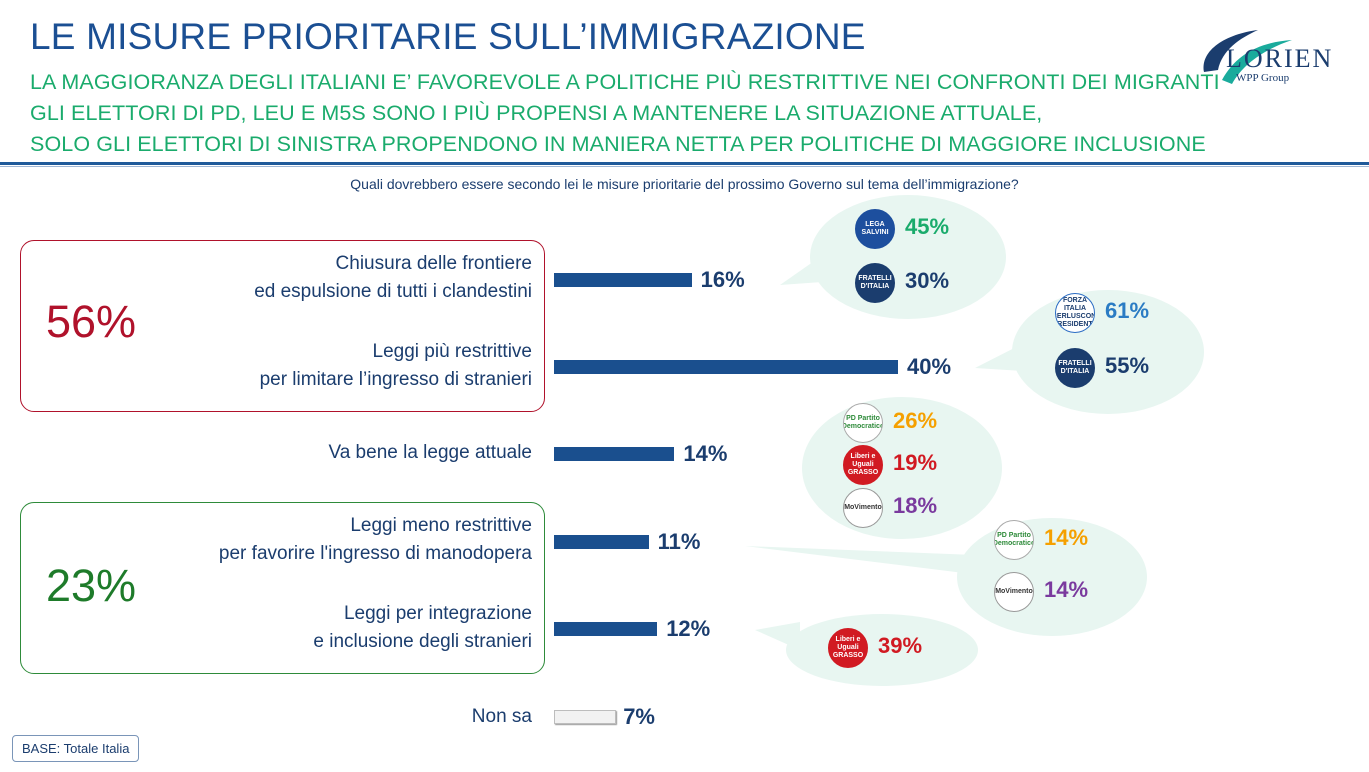 The image size is (1369, 772). I want to click on inclusive-group-total: 23%, so click(91, 585).